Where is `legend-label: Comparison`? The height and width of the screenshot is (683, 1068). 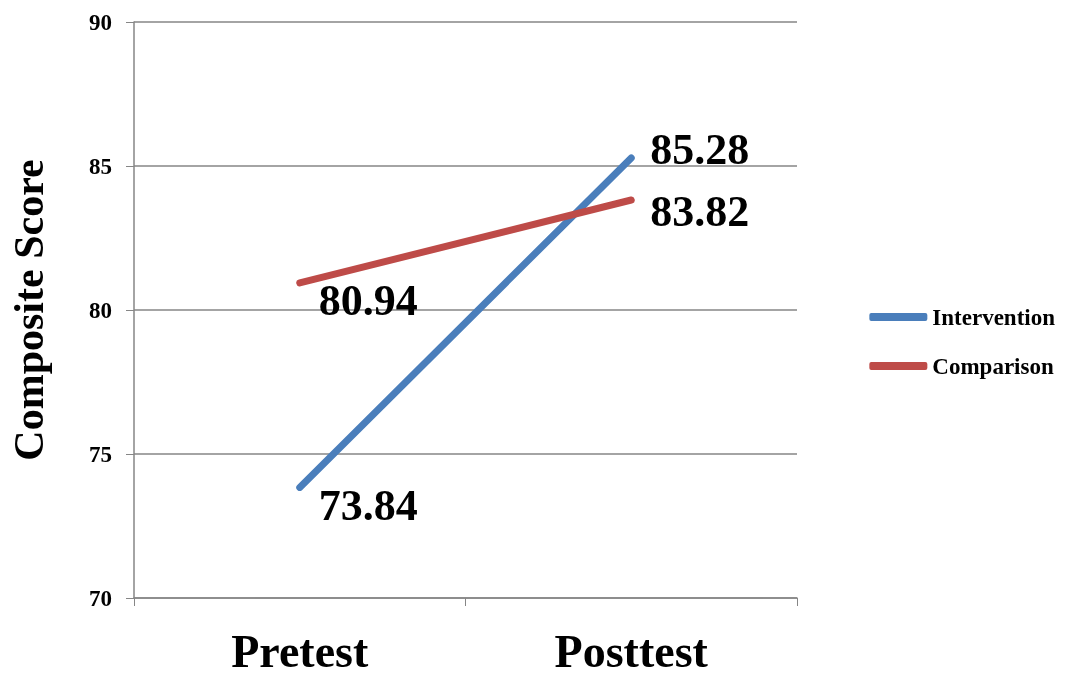 legend-label: Comparison is located at coordinates (993, 366).